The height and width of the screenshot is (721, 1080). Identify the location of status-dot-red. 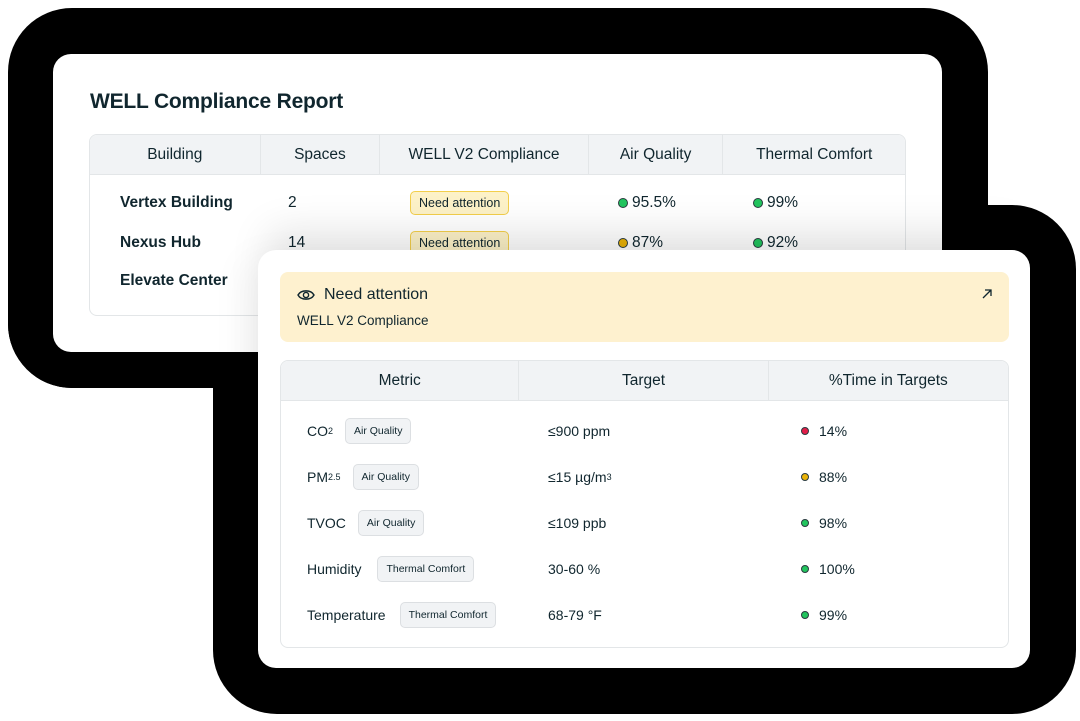
(805, 431).